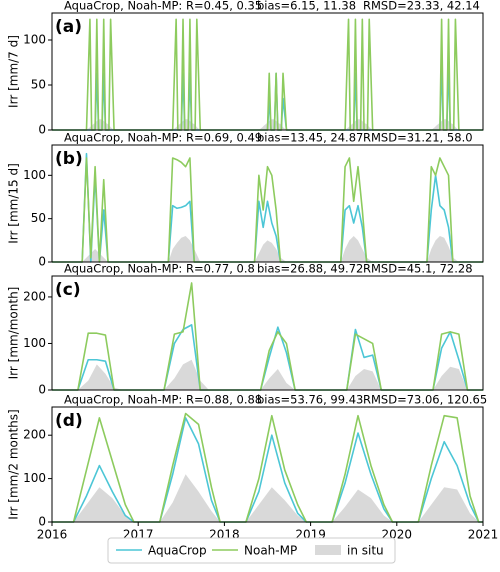 This screenshot has height=572, width=500. I want to click on stats-annotation: bias=13.45, 24.87, so click(310, 138).